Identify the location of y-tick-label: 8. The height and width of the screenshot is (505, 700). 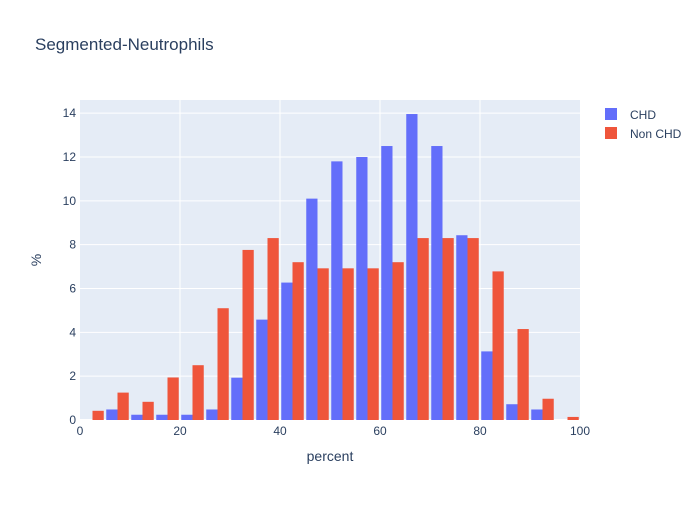
(72, 245).